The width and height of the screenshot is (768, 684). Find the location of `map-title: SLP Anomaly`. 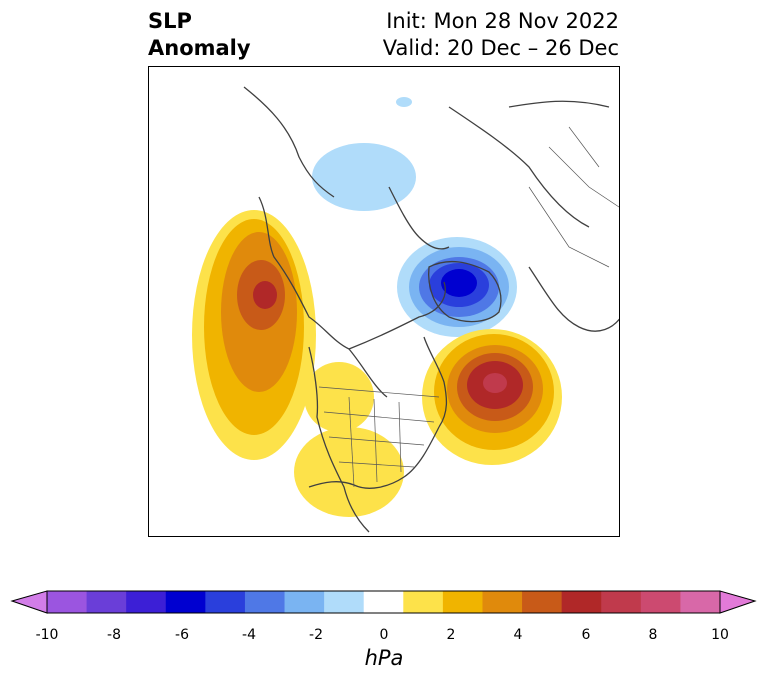

map-title: SLP Anomaly is located at coordinates (199, 35).